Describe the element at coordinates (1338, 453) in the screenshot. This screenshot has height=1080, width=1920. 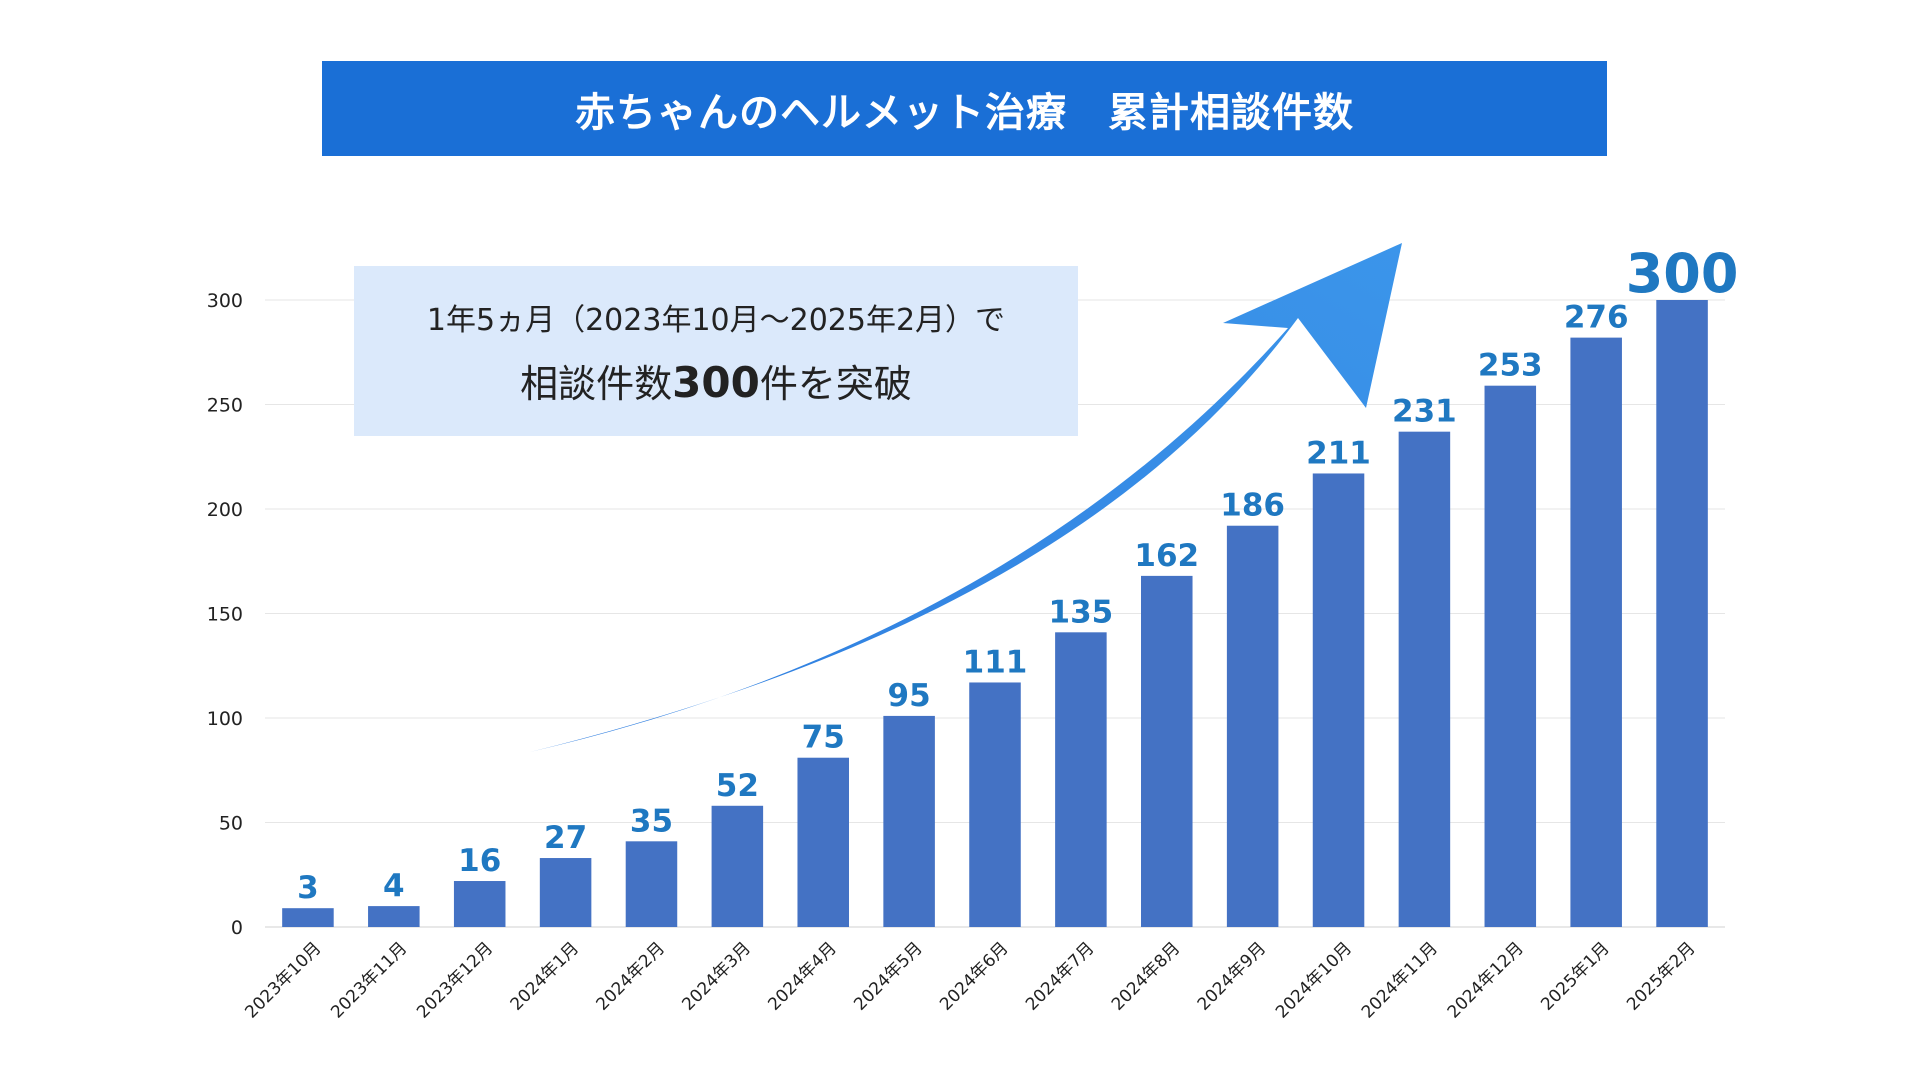
I see `data-label: 211` at that location.